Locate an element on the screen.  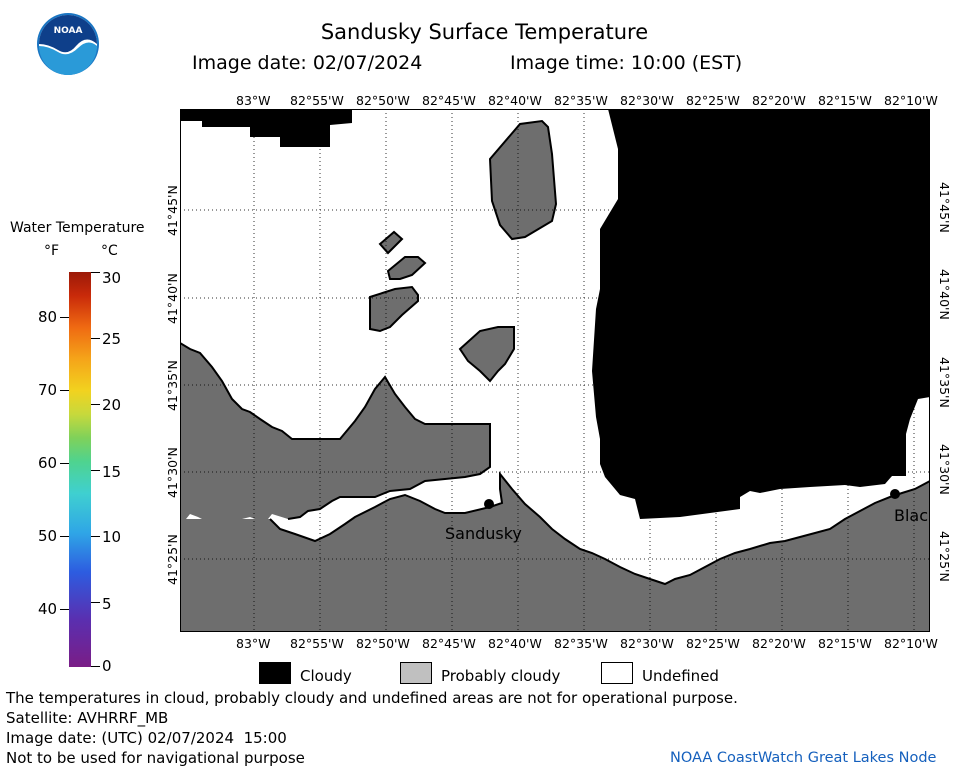
lon-label-bottom: 83°W is located at coordinates (253, 643).